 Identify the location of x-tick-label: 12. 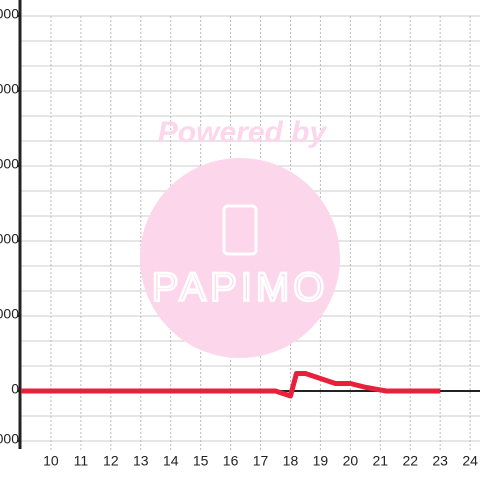
(111, 461).